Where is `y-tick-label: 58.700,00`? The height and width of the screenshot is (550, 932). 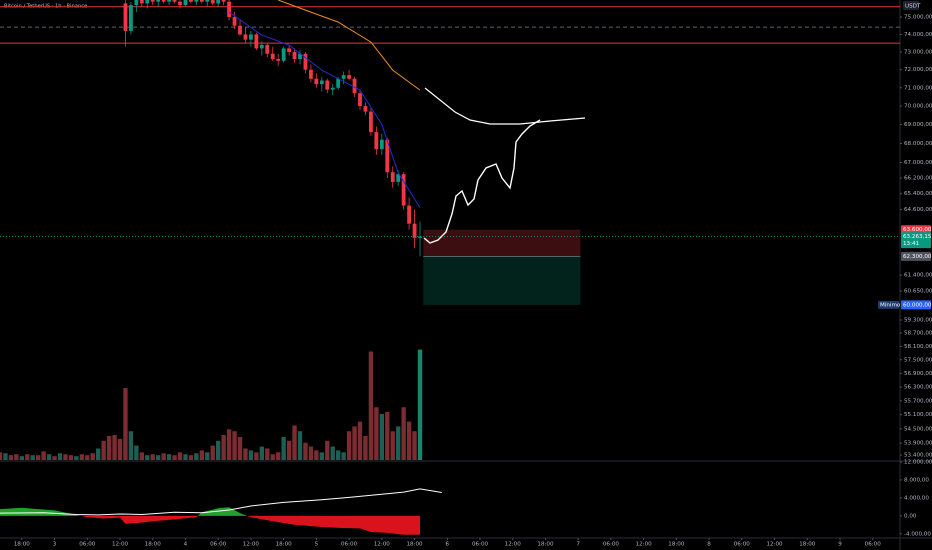 y-tick-label: 58.700,00 is located at coordinates (918, 334).